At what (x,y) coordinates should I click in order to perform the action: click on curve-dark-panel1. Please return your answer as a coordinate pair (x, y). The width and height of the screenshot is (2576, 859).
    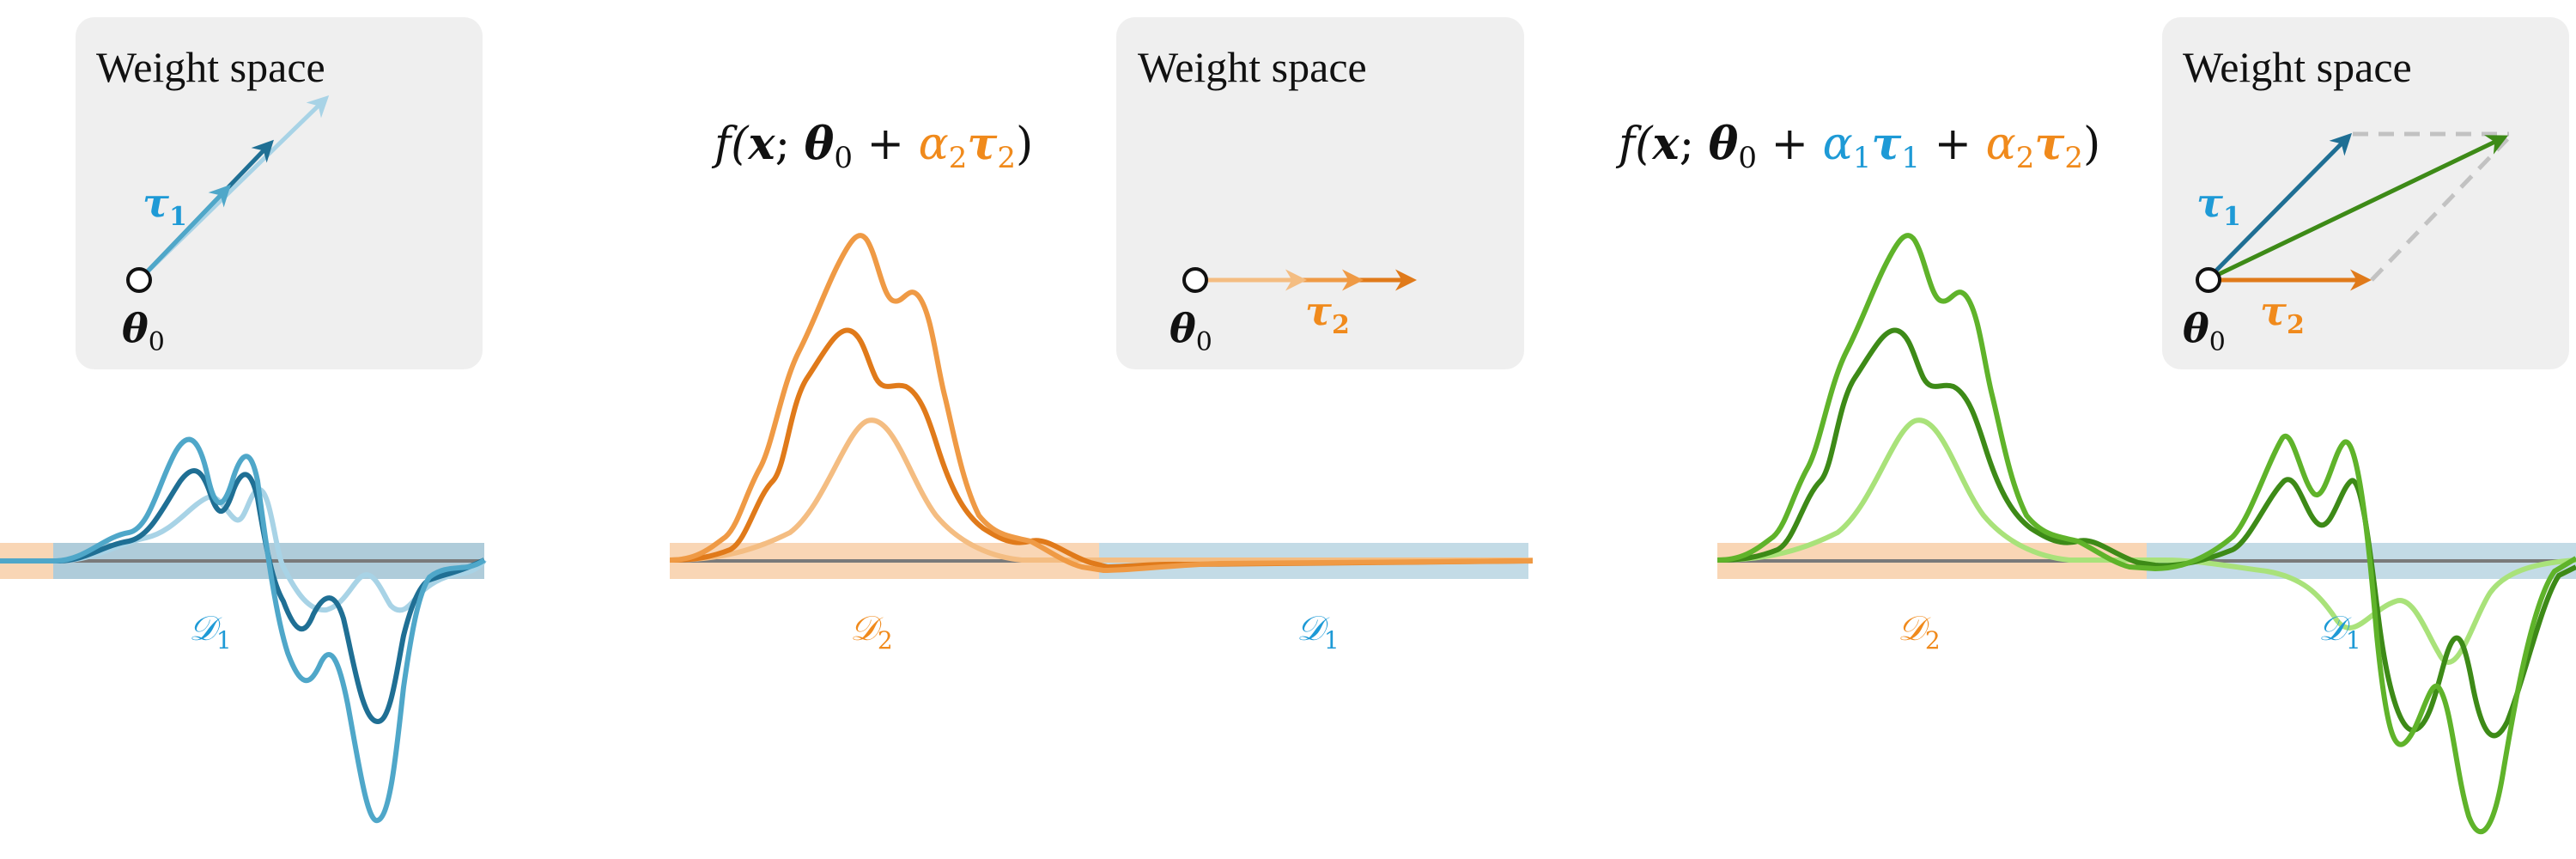
    Looking at the image, I should click on (243, 597).